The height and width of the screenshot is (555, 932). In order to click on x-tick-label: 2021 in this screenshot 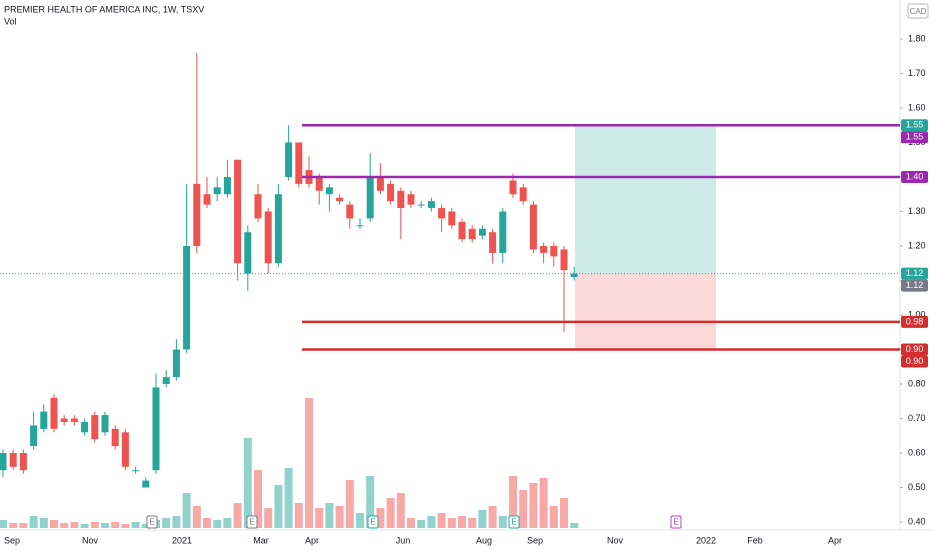, I will do `click(182, 540)`.